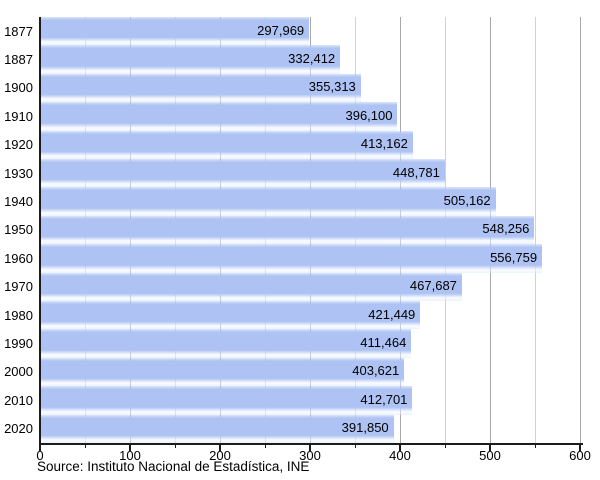  Describe the element at coordinates (506, 229) in the screenshot. I see `bar-value-label: 548,256` at that location.